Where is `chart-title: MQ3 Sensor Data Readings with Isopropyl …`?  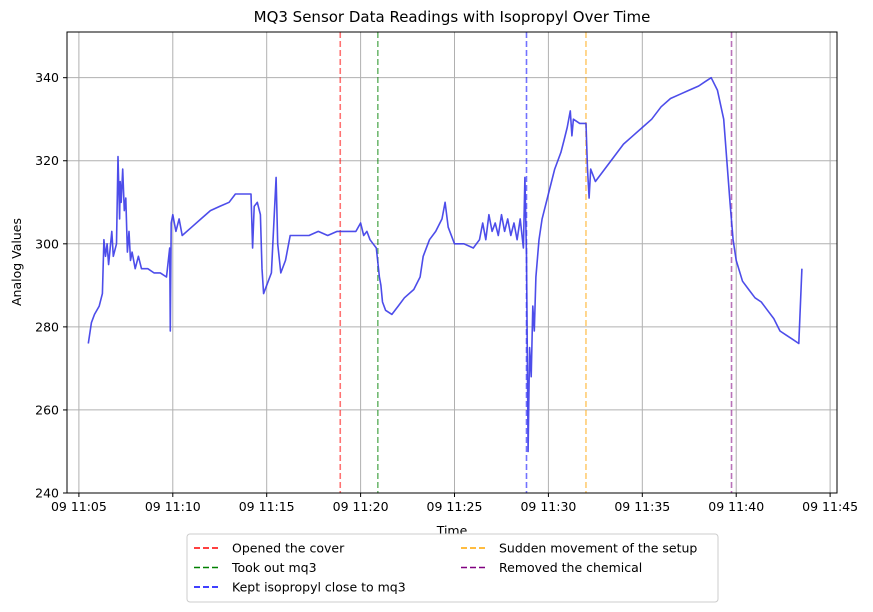 chart-title: MQ3 Sensor Data Readings with Isopropyl … is located at coordinates (452, 17).